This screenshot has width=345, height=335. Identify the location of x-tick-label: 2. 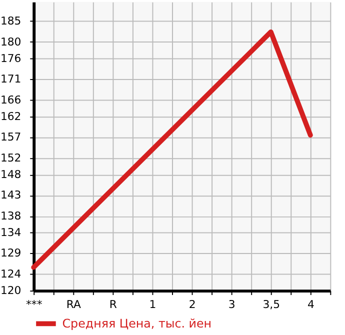
(192, 304).